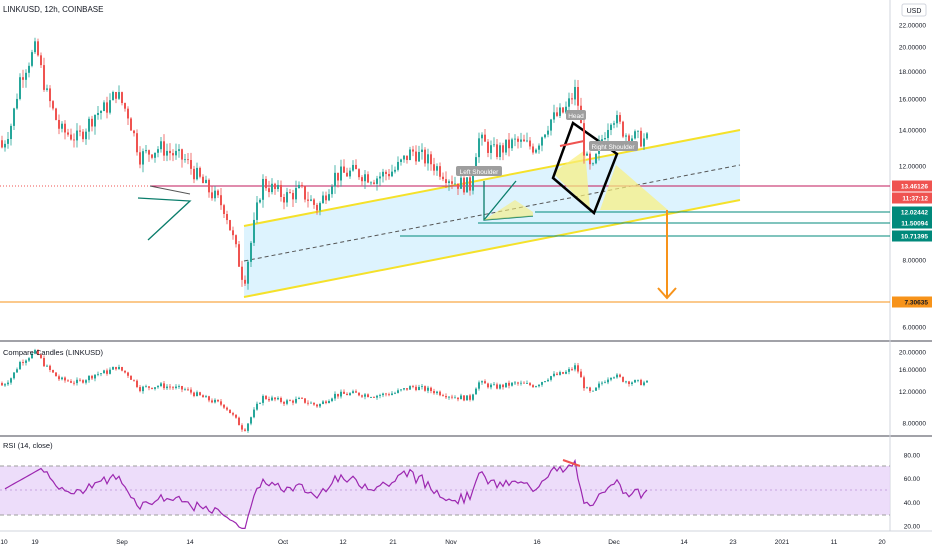 The width and height of the screenshot is (932, 555). Describe the element at coordinates (913, 389) in the screenshot. I see `compare-price-axis: 8.00000 12.00000 16.00000 20.00000` at that location.